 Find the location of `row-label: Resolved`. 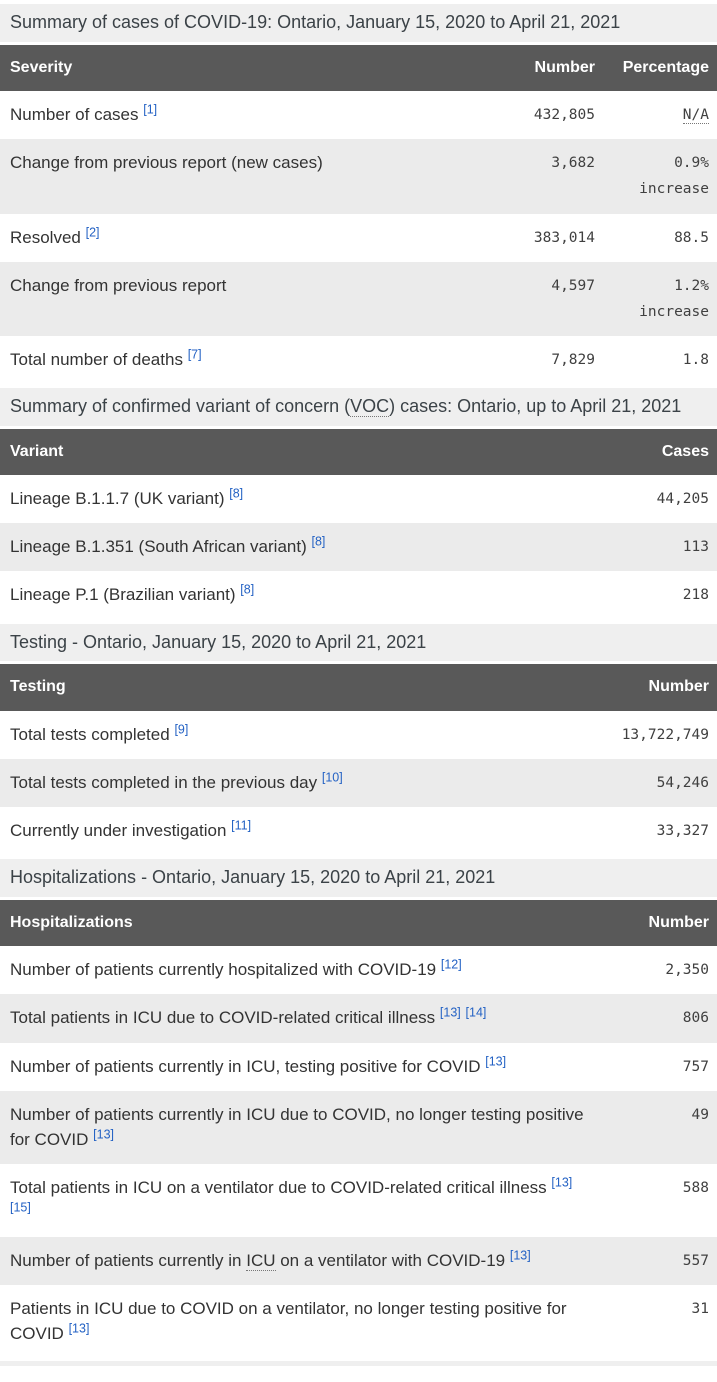

row-label: Resolved is located at coordinates (45, 237).